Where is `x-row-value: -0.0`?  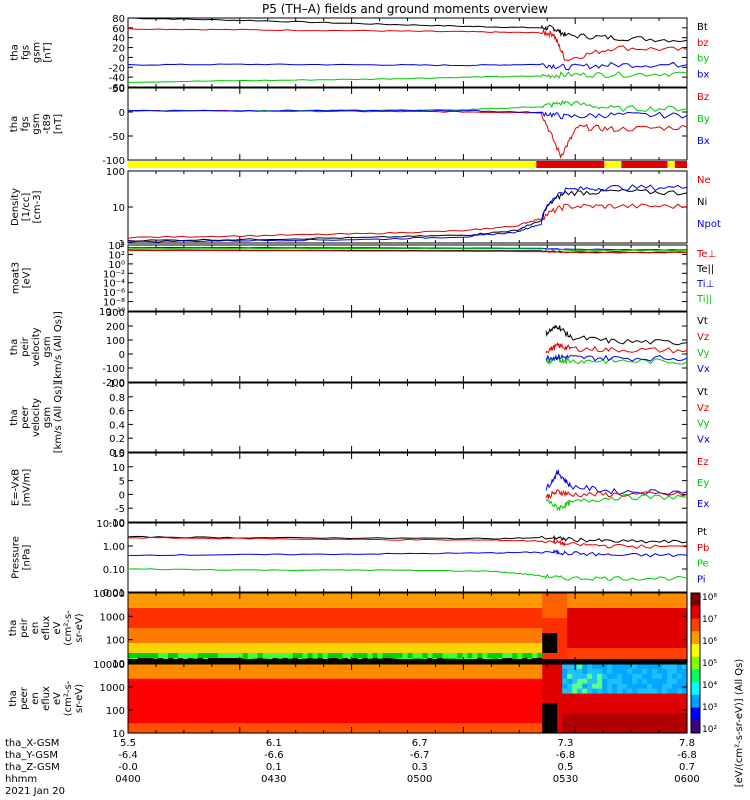
x-row-value: -0.0 is located at coordinates (128, 767).